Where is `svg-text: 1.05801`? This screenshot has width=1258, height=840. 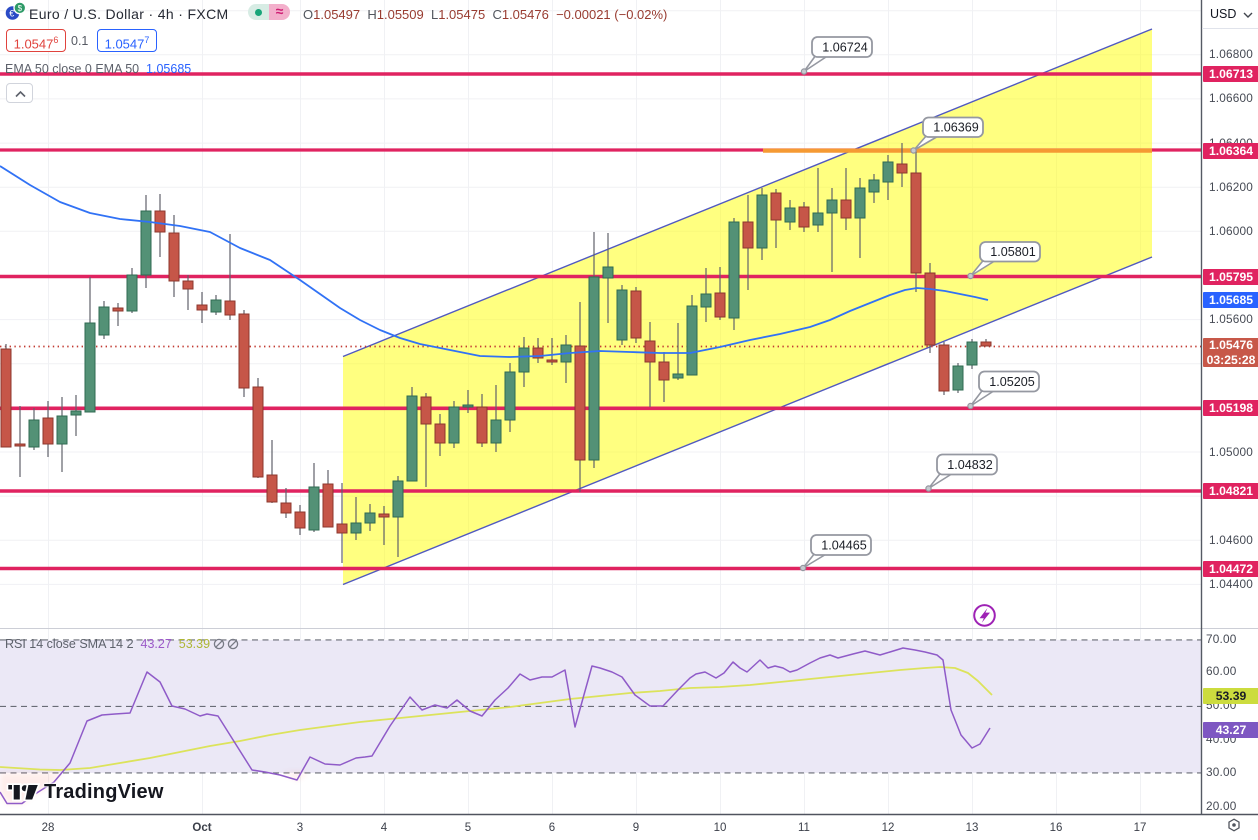
svg-text: 1.05801 is located at coordinates (1013, 252).